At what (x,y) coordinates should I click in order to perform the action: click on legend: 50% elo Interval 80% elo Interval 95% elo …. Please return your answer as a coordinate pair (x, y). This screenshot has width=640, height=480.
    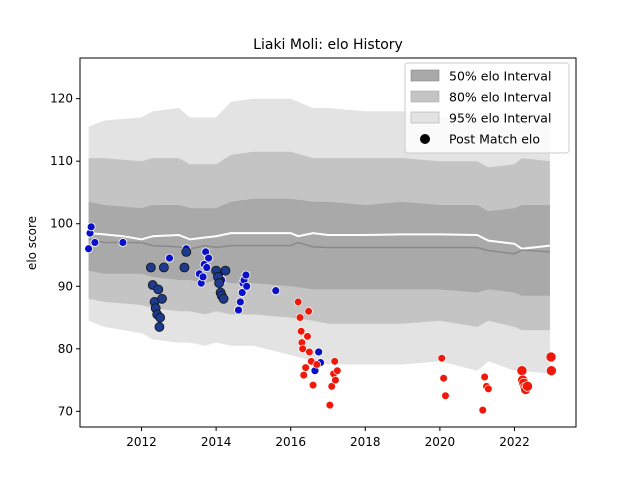
    Looking at the image, I should click on (487, 108).